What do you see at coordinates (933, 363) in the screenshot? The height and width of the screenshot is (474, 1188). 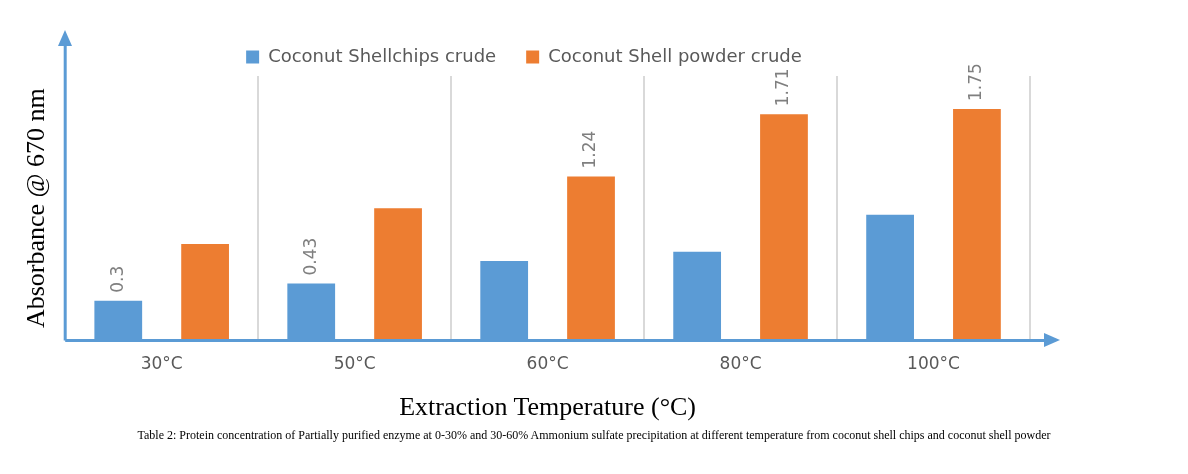 I see `x-tick-label: 100°C` at bounding box center [933, 363].